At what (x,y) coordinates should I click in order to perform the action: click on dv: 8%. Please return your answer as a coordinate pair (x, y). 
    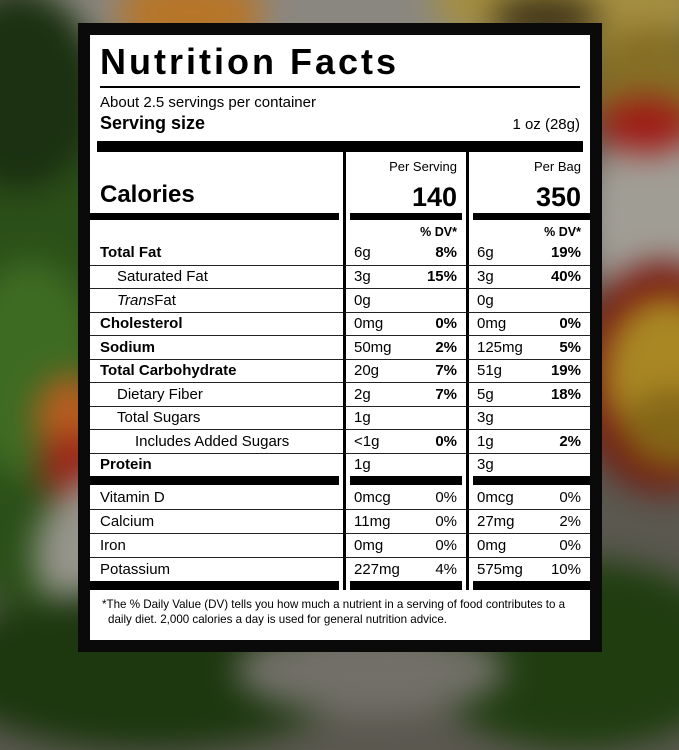
    Looking at the image, I should click on (446, 253).